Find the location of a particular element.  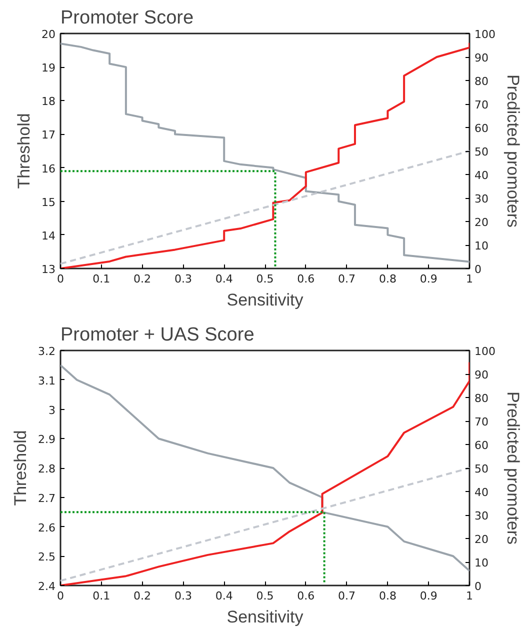

y-tick-label: 16 is located at coordinates (49, 169).